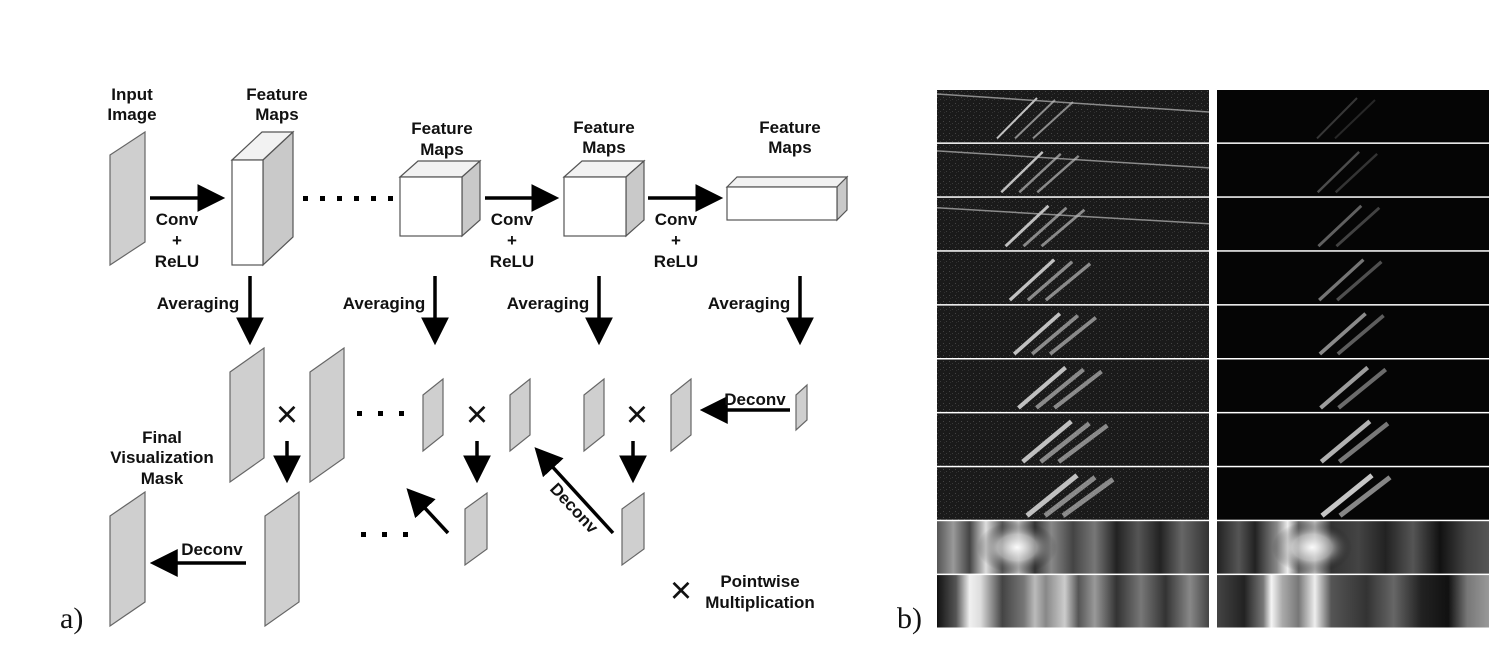  I want to click on deconv-label-bottom: Deconv, so click(212, 549).